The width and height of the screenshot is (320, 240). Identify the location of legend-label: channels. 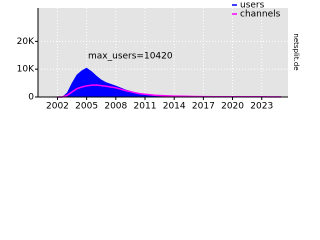
(260, 15).